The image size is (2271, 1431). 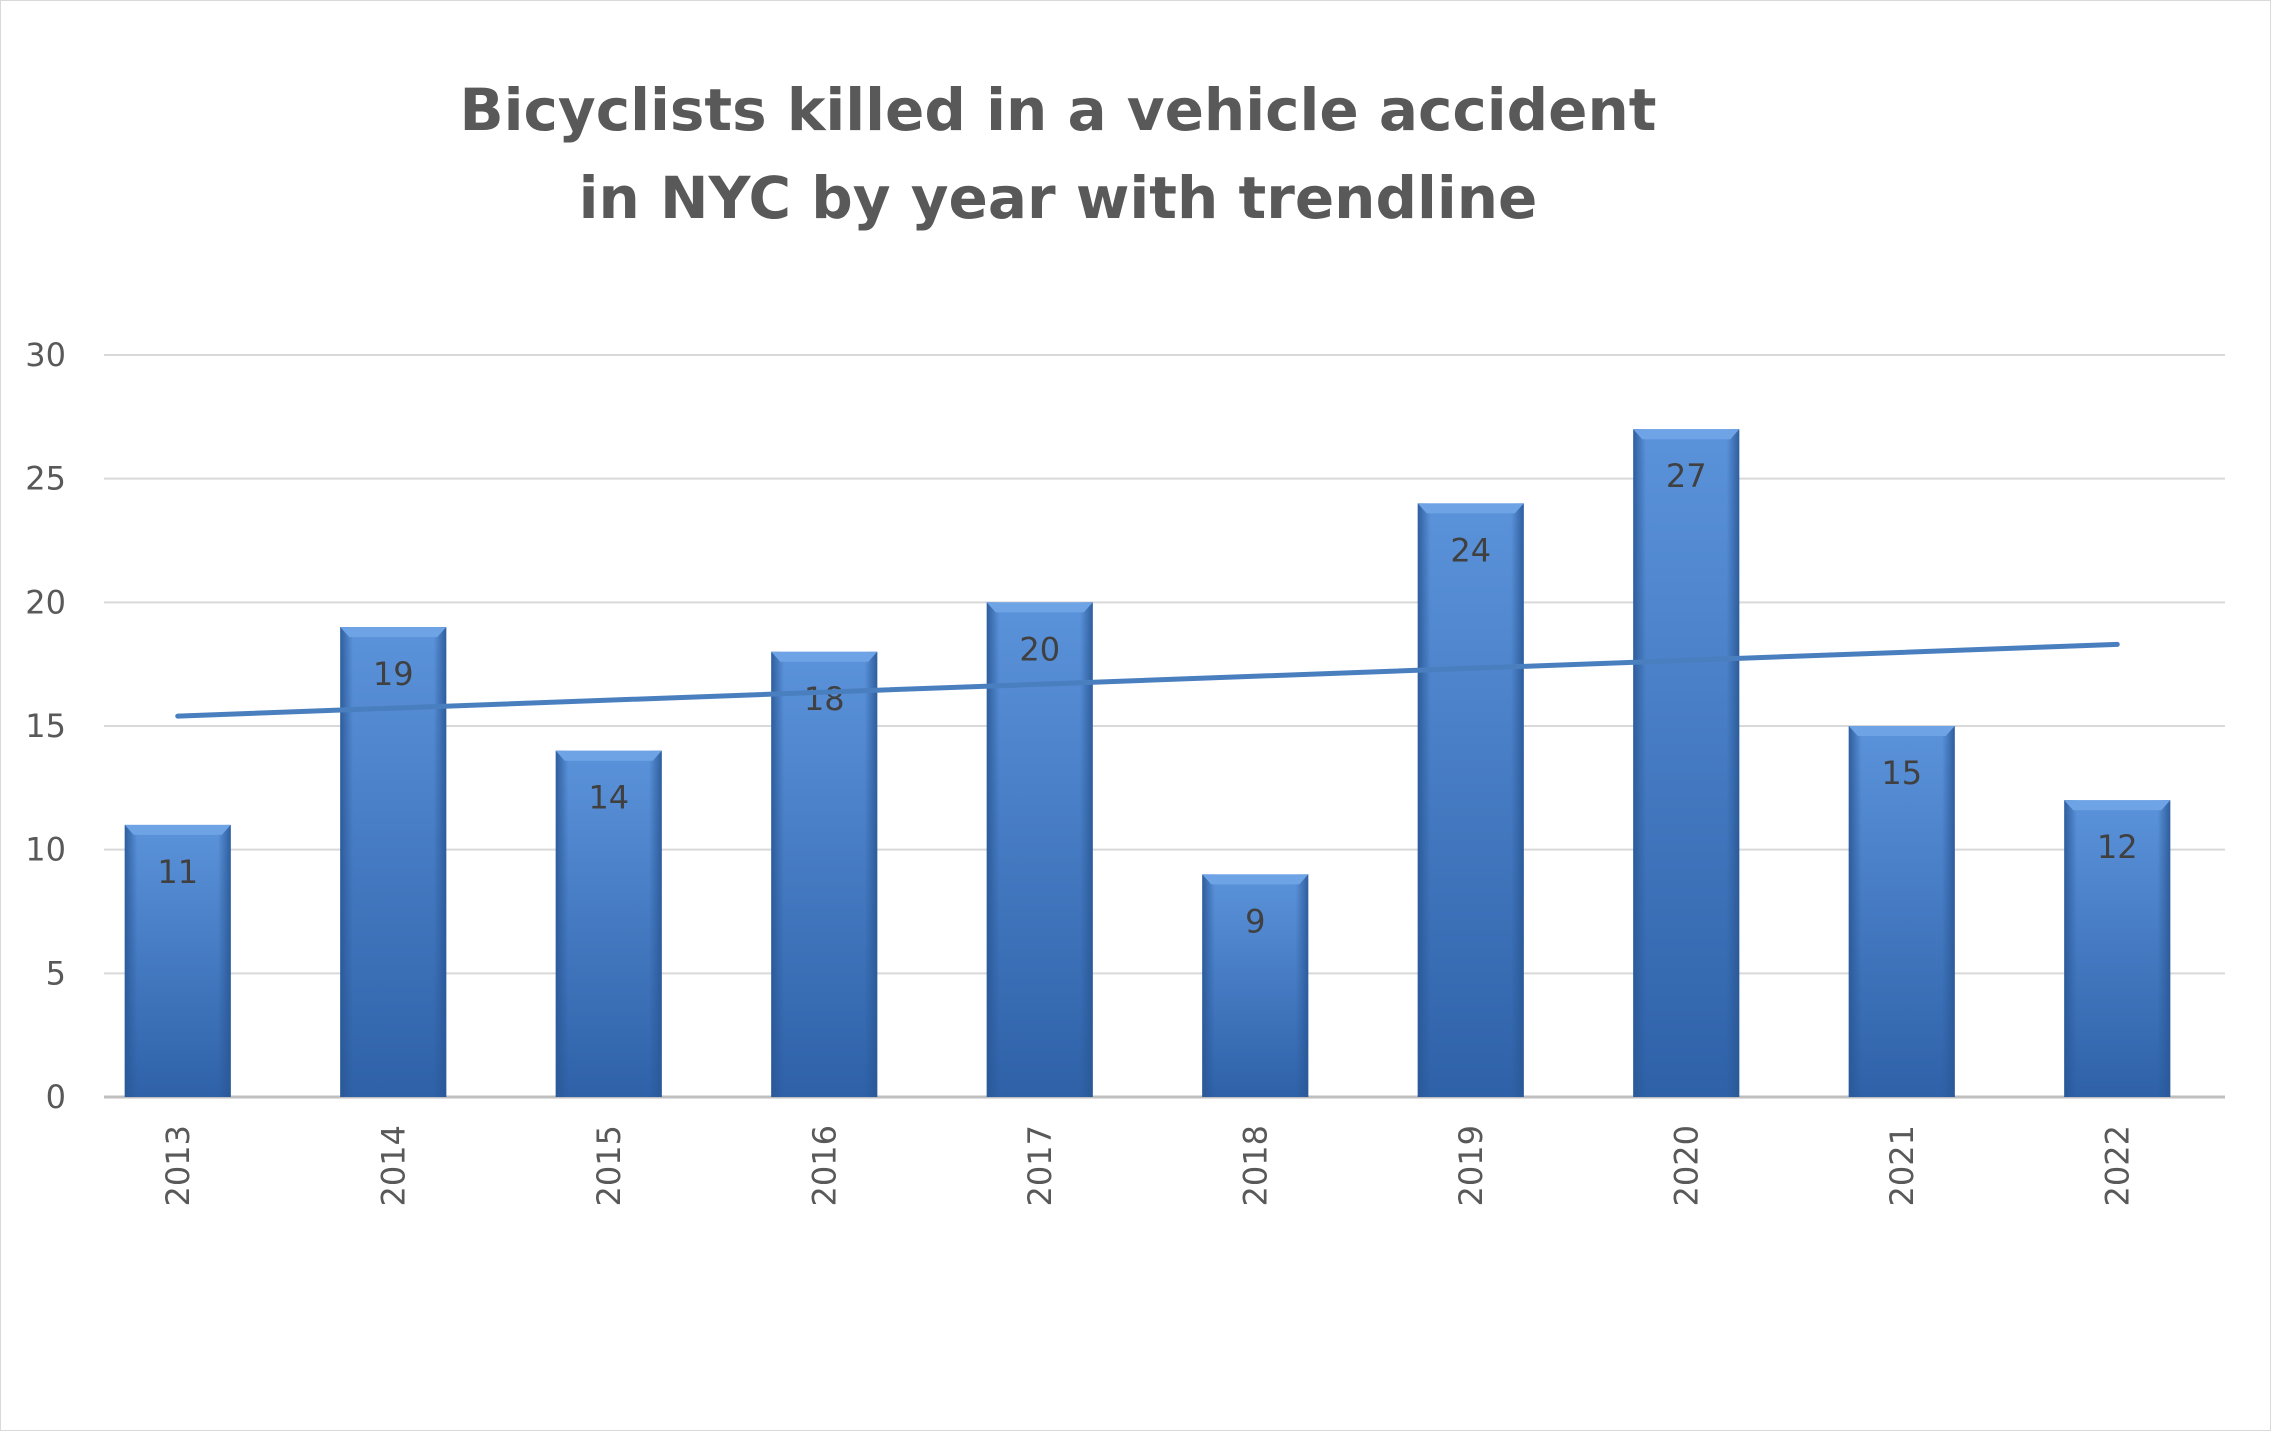 I want to click on data-label-2021: 15, so click(x=1901, y=773).